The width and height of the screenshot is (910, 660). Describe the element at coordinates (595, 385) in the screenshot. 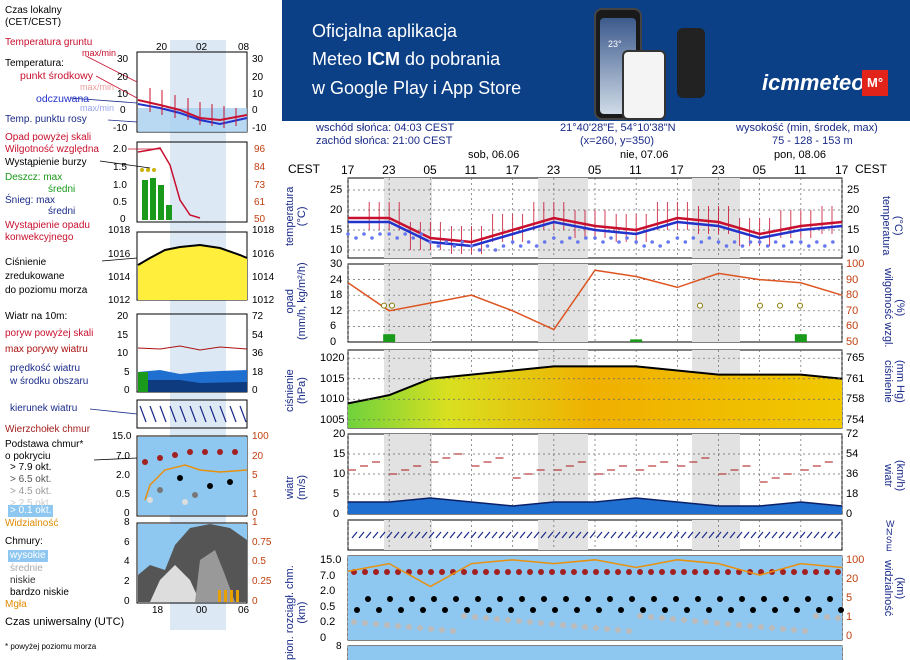

I see `pressure-line` at that location.